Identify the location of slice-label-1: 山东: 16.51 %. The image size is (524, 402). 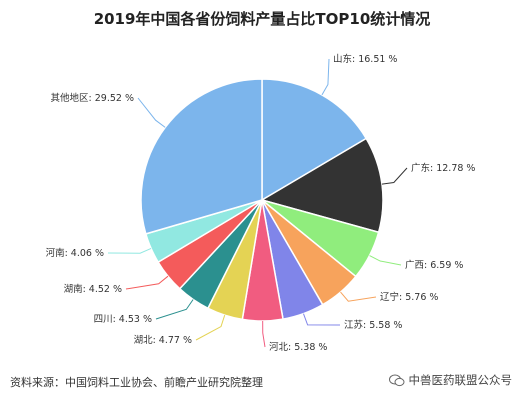
(365, 59).